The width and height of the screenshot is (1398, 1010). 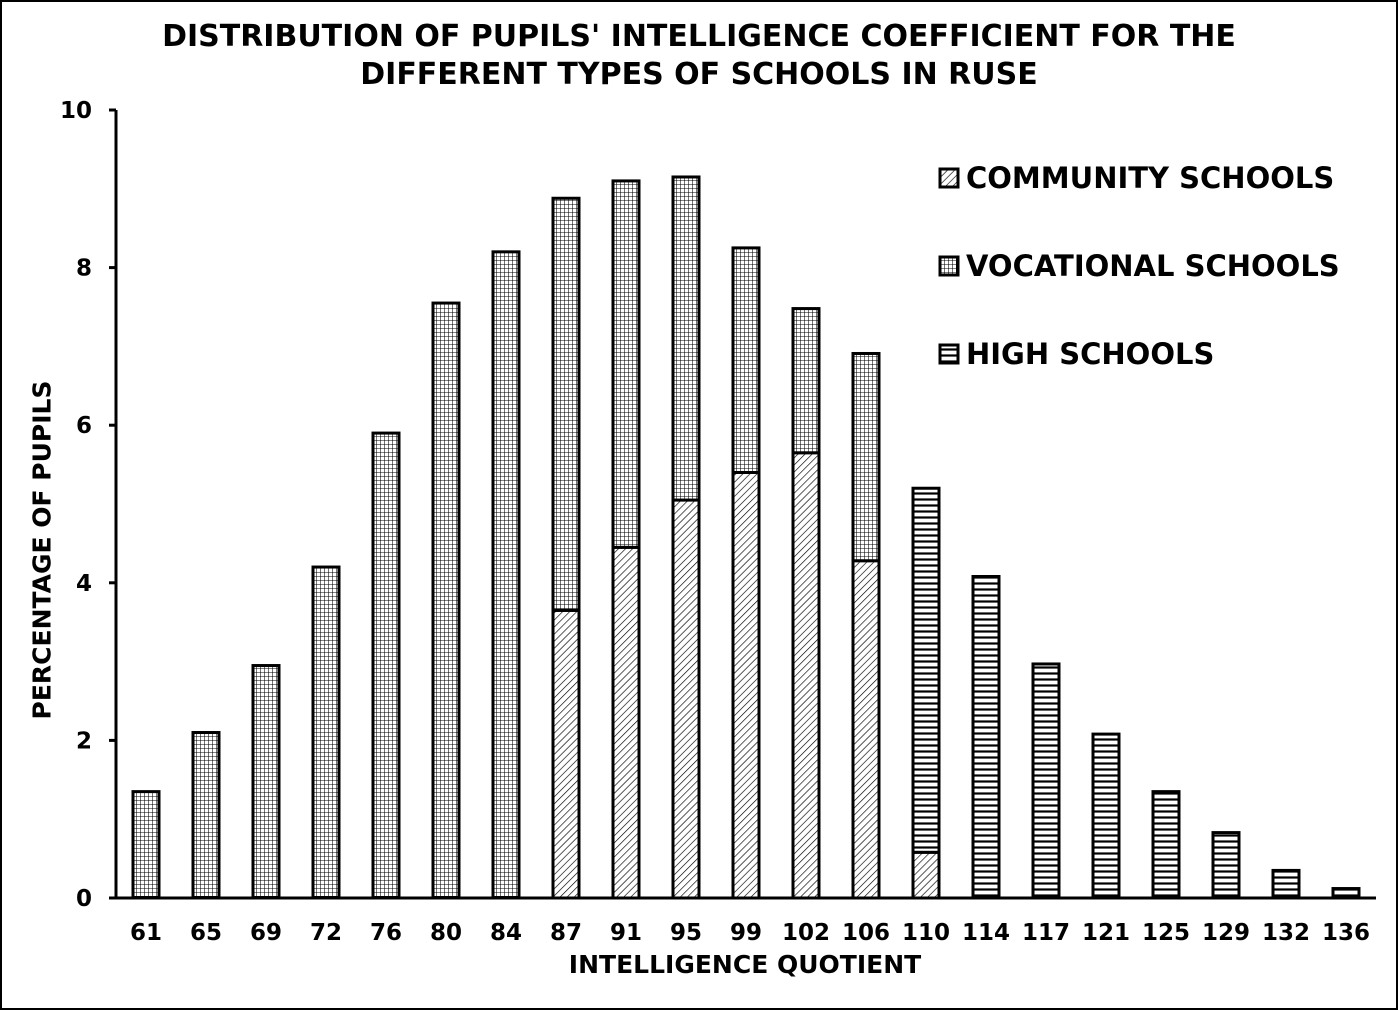 I want to click on y-tick-label-4: 4, so click(x=84, y=584).